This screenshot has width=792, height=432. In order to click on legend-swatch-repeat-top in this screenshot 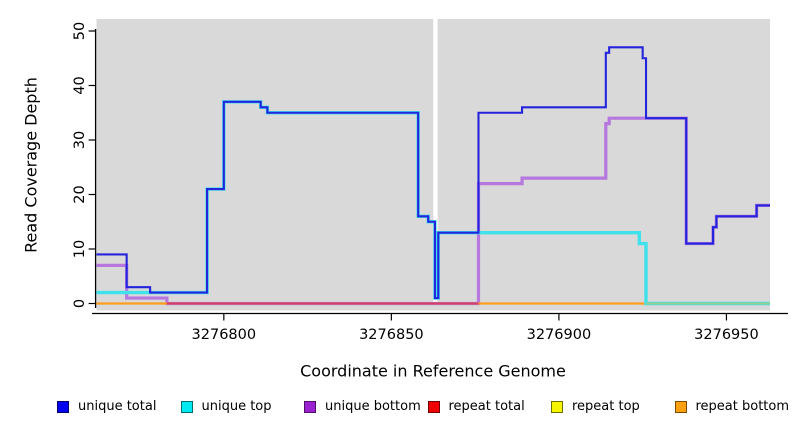, I will do `click(557, 406)`.